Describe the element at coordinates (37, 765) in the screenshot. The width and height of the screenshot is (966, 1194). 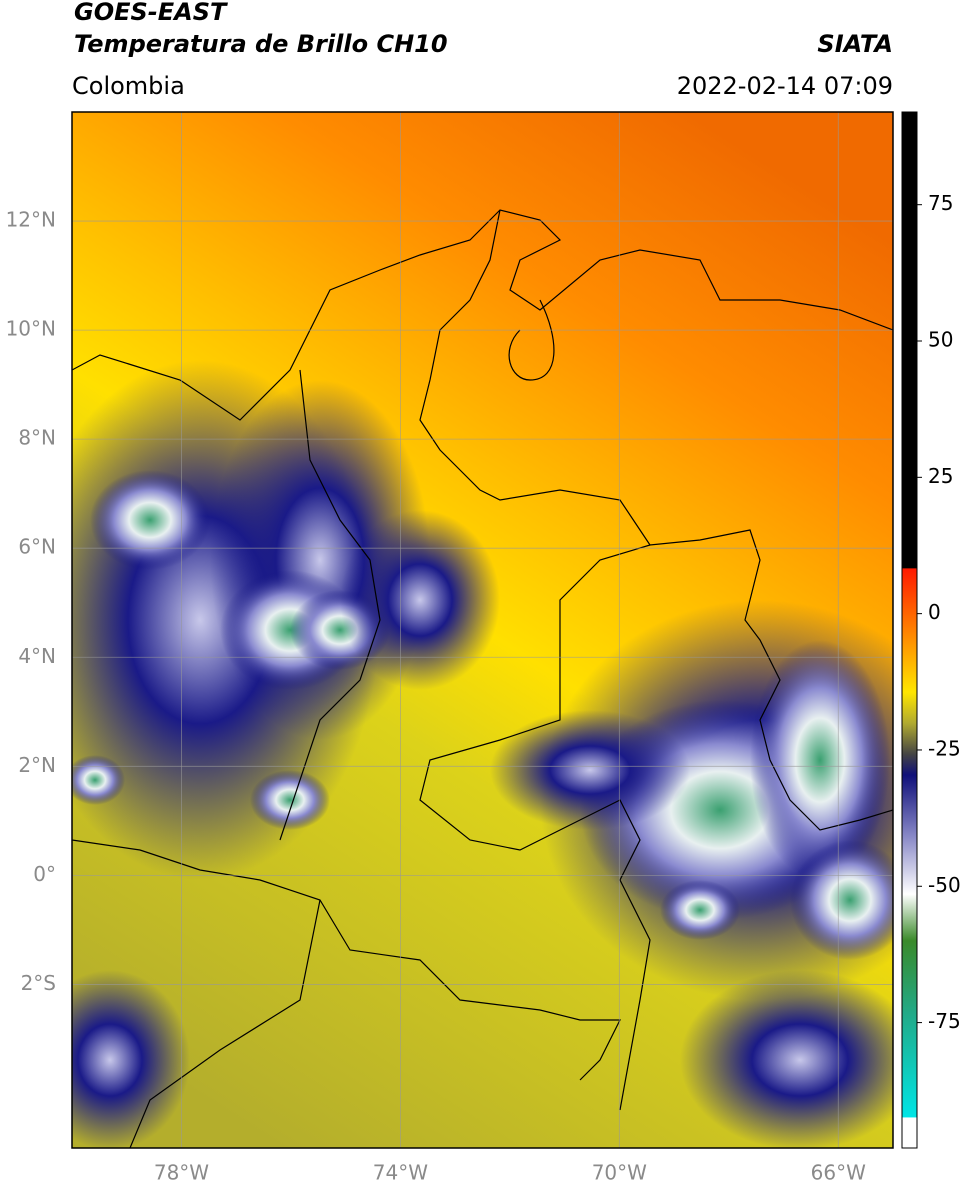
I see `y-tick-label: 2°N` at that location.